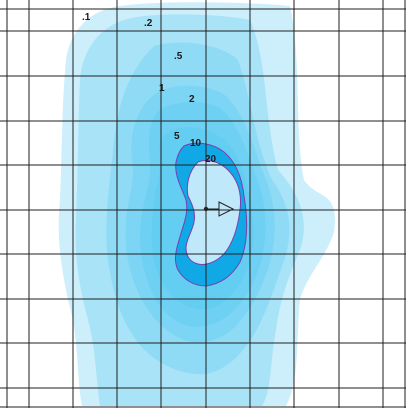 The width and height of the screenshot is (406, 408). I want to click on contour-label-0-2: .2, so click(148, 23).